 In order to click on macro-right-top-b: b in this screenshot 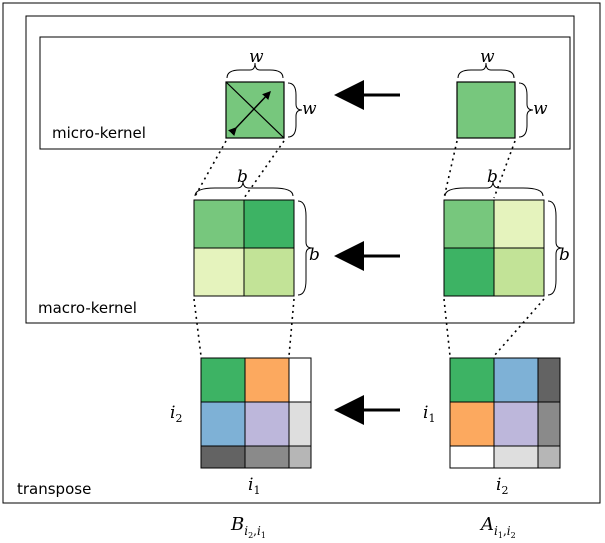, I will do `click(492, 177)`.